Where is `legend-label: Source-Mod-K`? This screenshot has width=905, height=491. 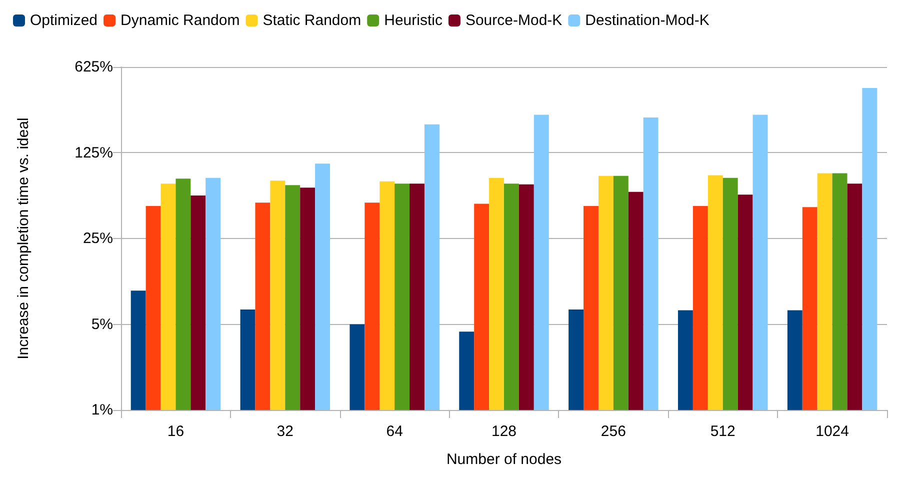 legend-label: Source-Mod-K is located at coordinates (513, 20).